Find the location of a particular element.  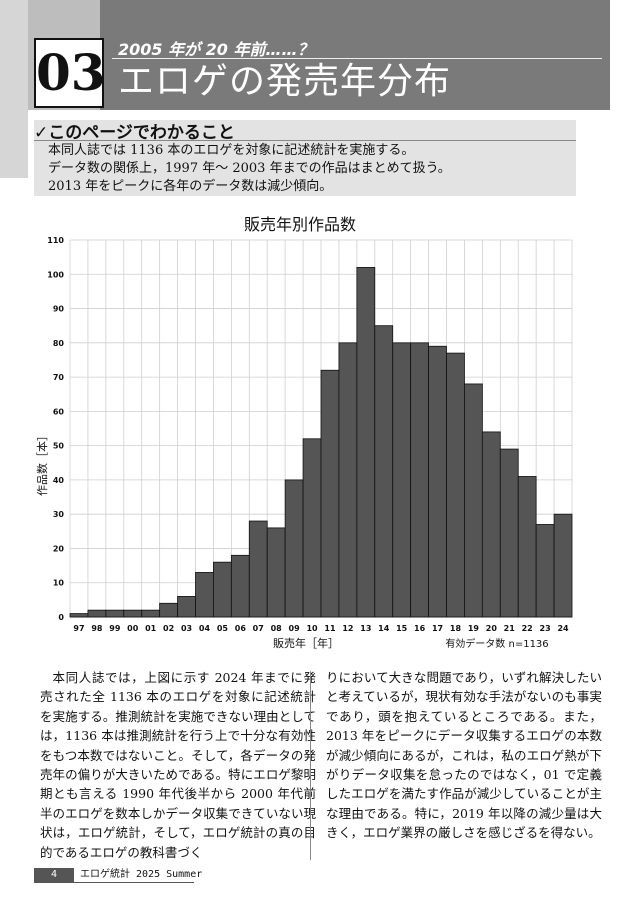

x-tick-label: 23 is located at coordinates (545, 628).